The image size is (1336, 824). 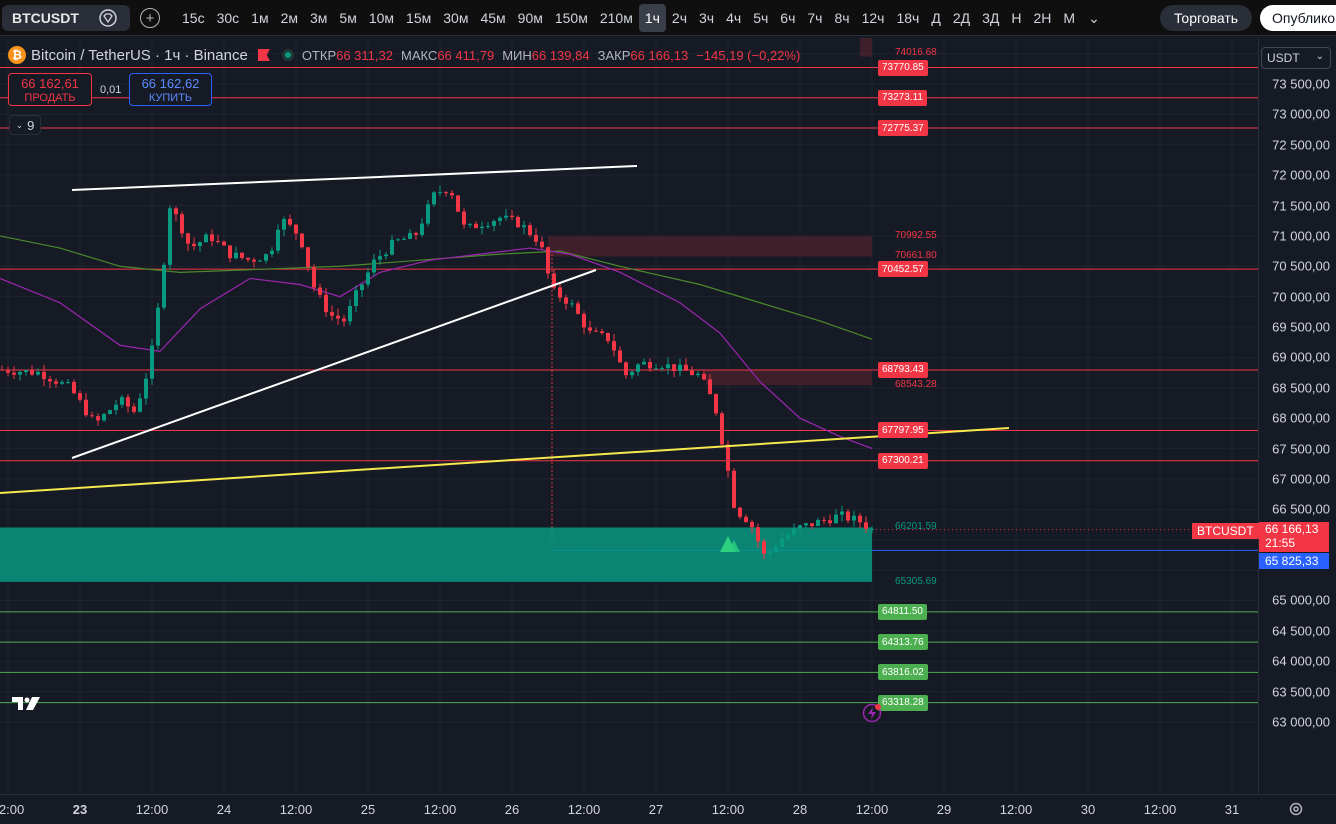 What do you see at coordinates (652, 18) in the screenshot?
I see `interval-13: 1ч` at bounding box center [652, 18].